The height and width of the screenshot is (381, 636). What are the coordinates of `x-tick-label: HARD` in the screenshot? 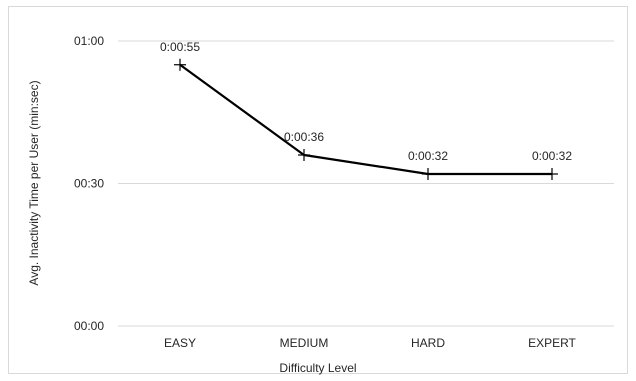 It's located at (428, 343).